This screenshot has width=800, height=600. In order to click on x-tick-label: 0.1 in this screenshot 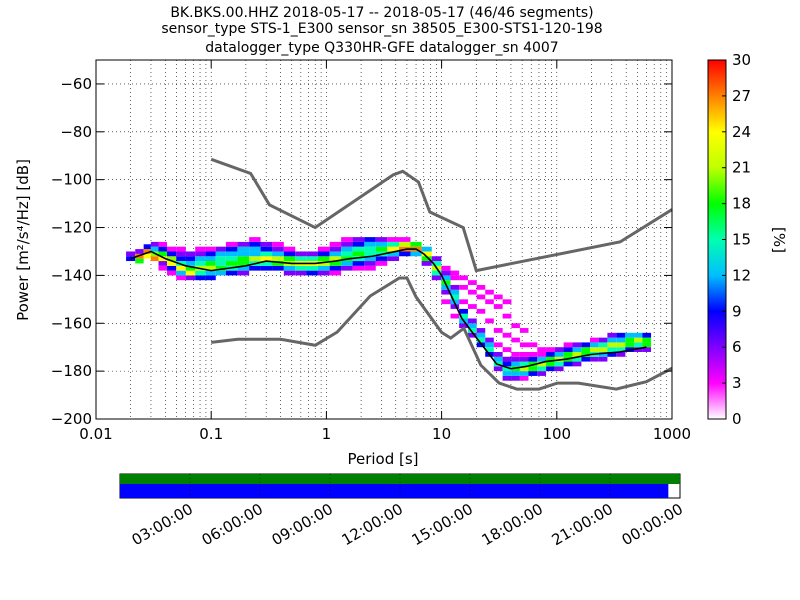, I will do `click(211, 434)`.